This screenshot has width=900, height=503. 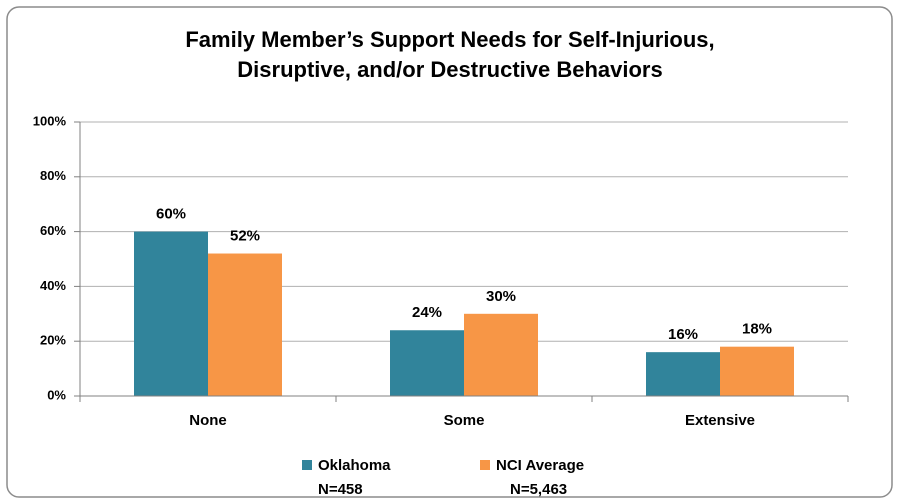 What do you see at coordinates (56, 394) in the screenshot?
I see `y-tick-label: 0%` at bounding box center [56, 394].